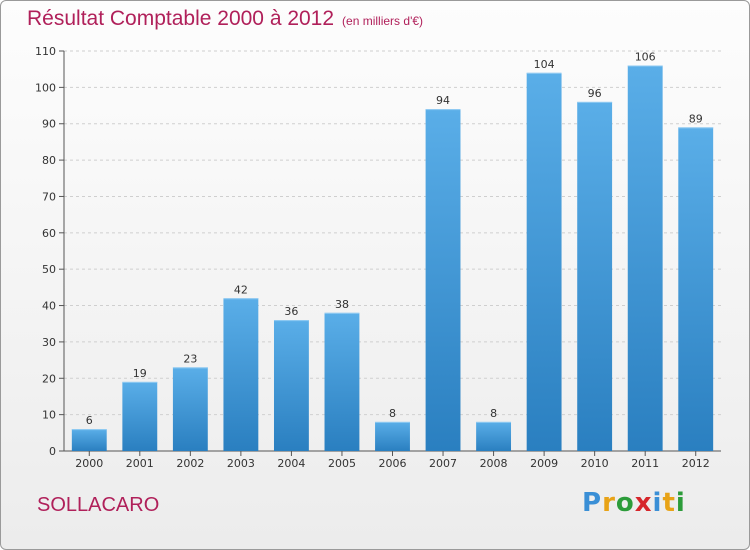 The width and height of the screenshot is (750, 550). What do you see at coordinates (443, 100) in the screenshot?
I see `value-label-2007: 94` at bounding box center [443, 100].